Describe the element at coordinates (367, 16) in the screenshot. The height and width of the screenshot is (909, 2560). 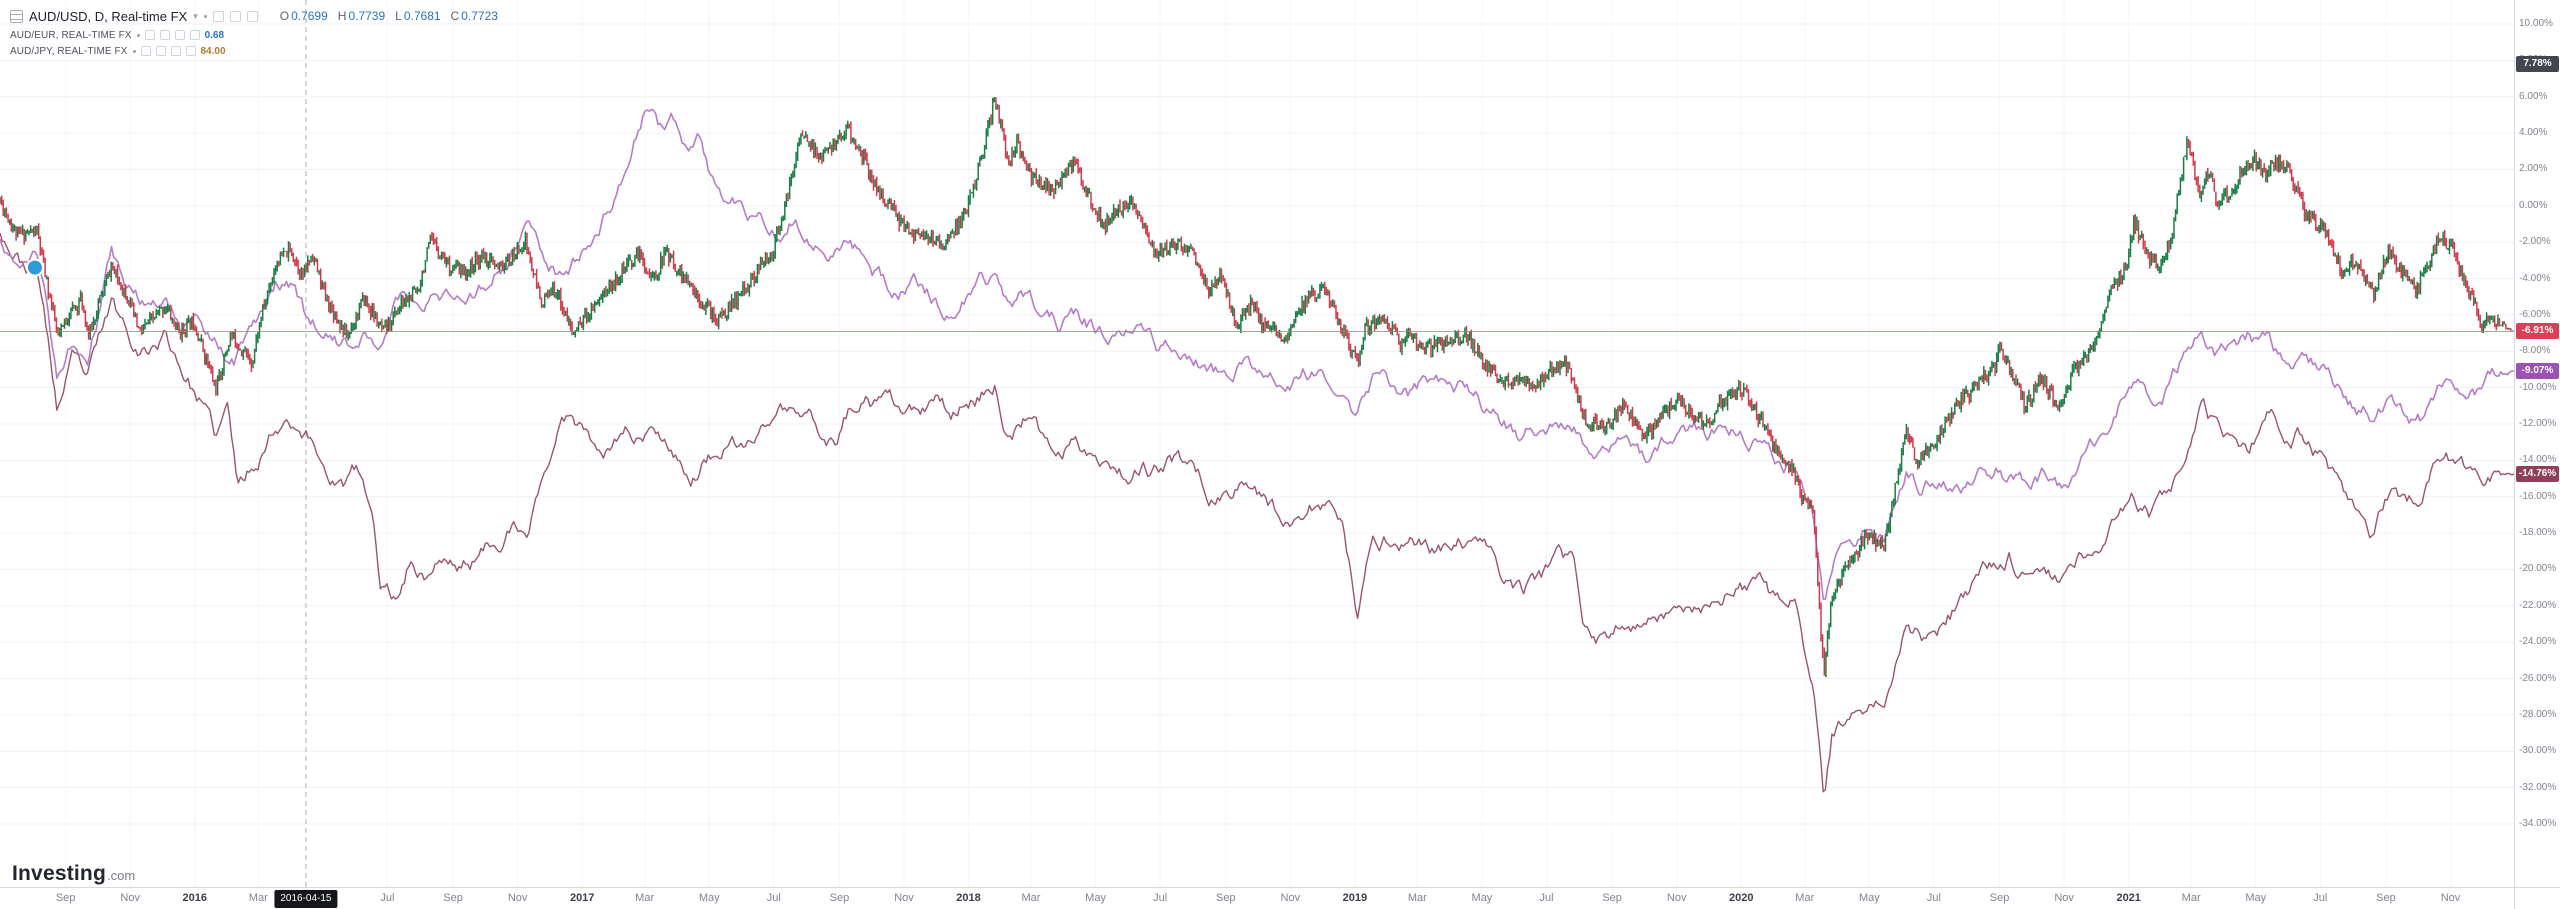
I see `high-value: 0.7739` at that location.